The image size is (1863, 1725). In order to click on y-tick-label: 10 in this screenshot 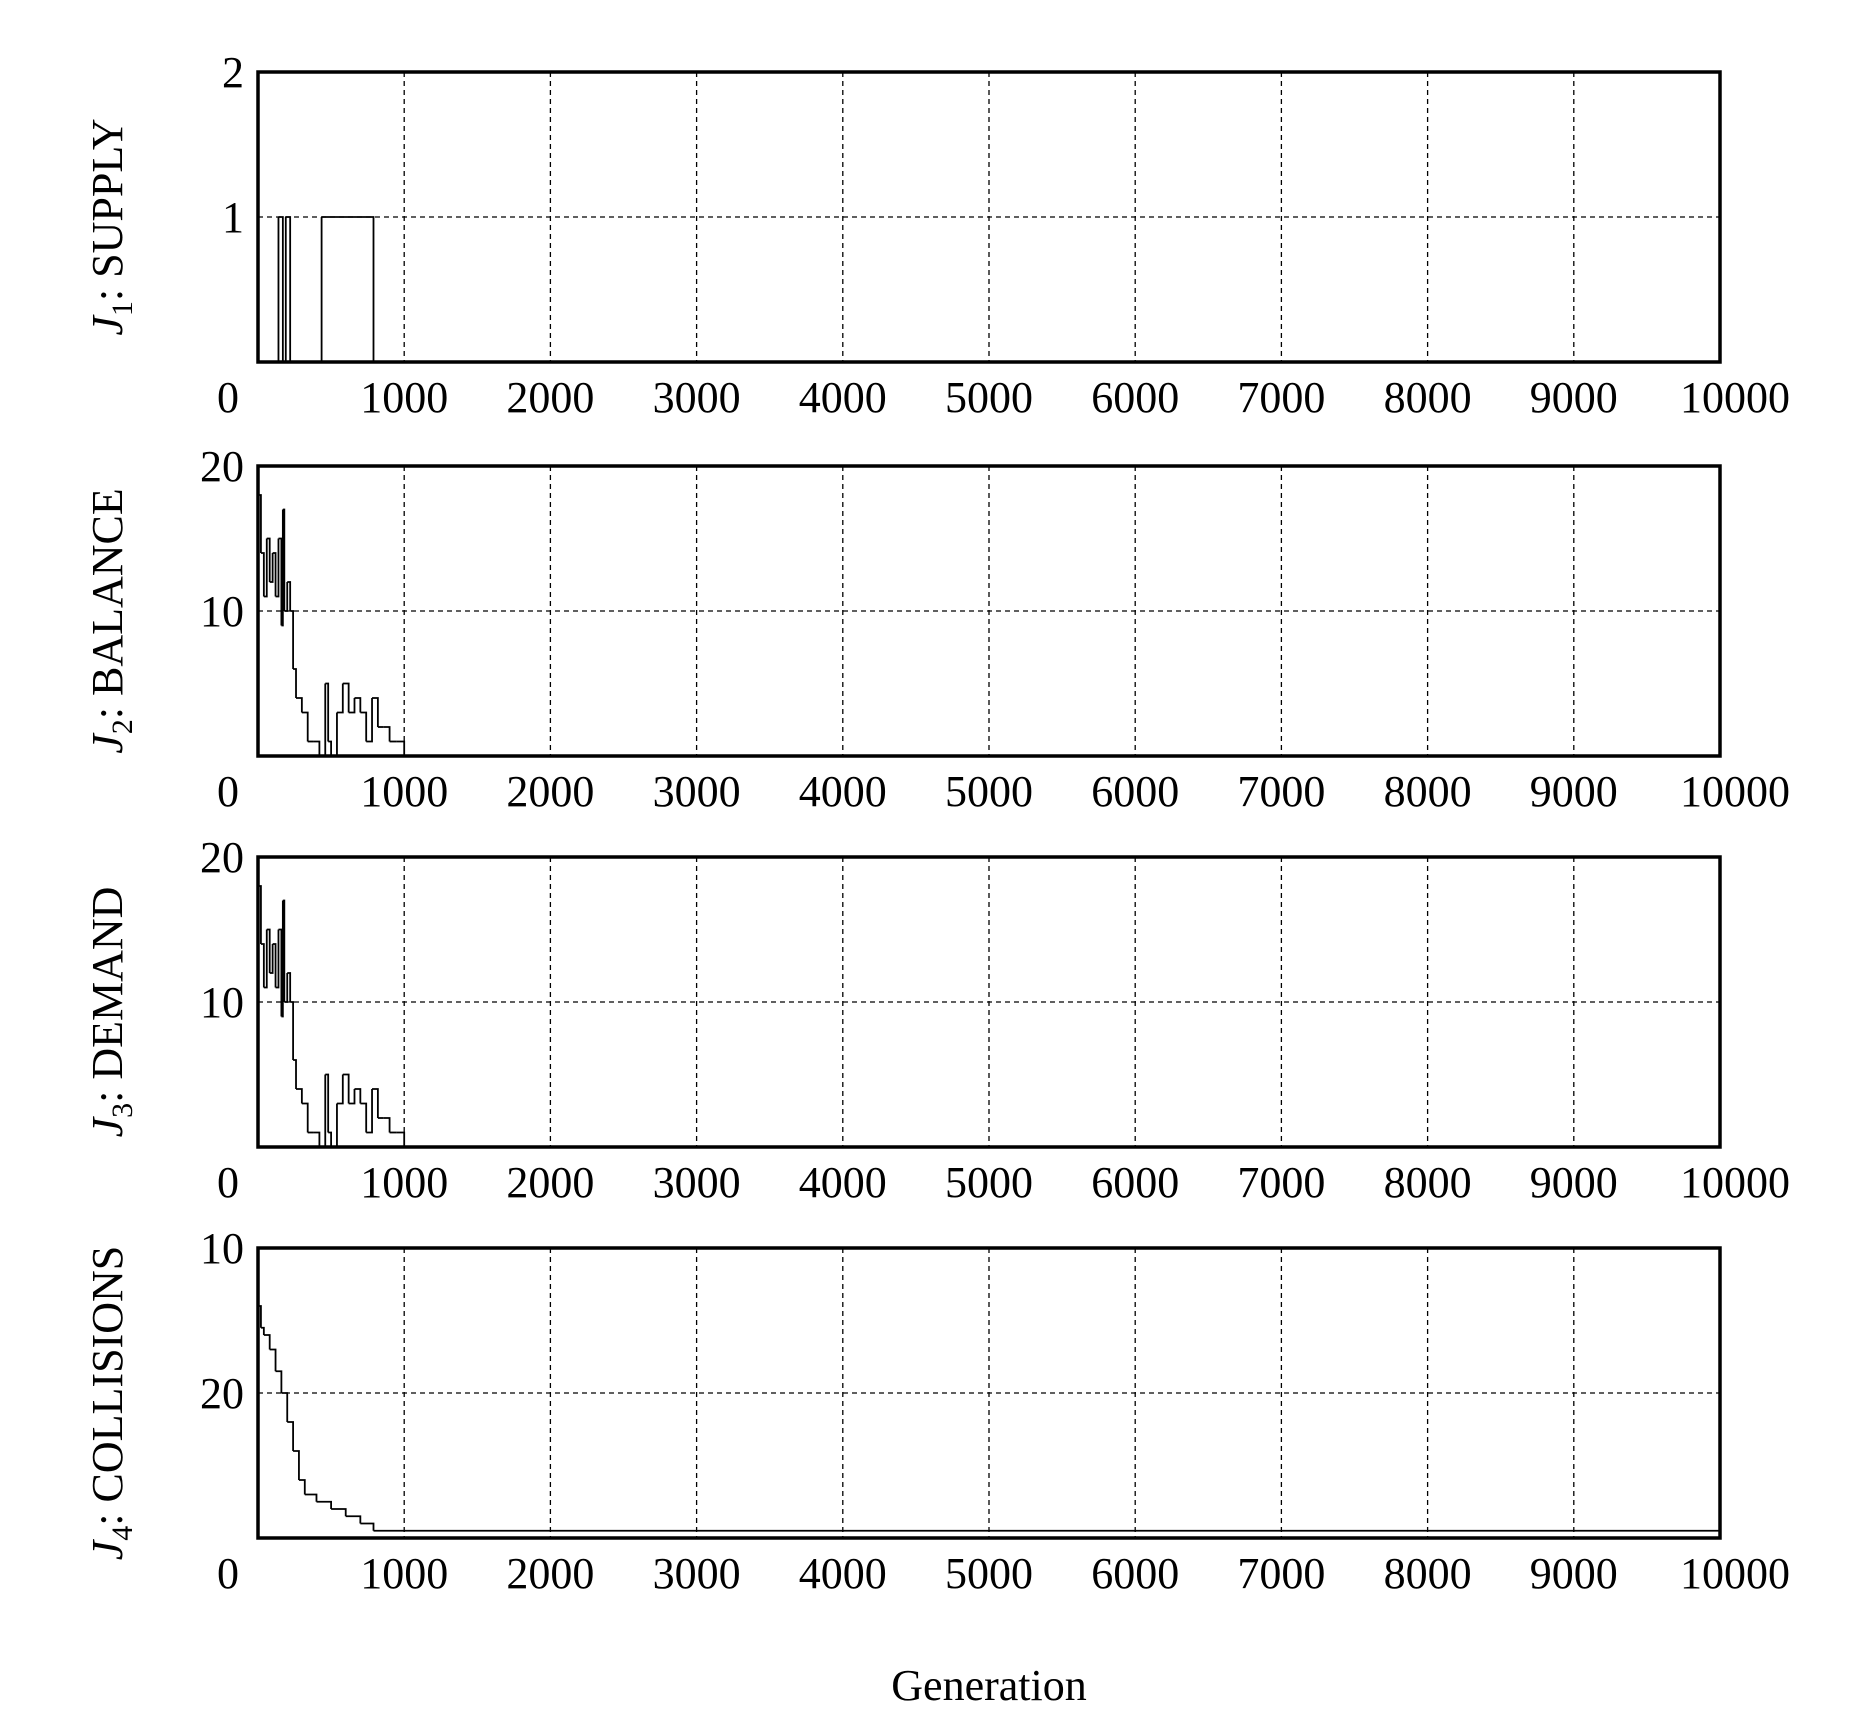, I will do `click(222, 1002)`.